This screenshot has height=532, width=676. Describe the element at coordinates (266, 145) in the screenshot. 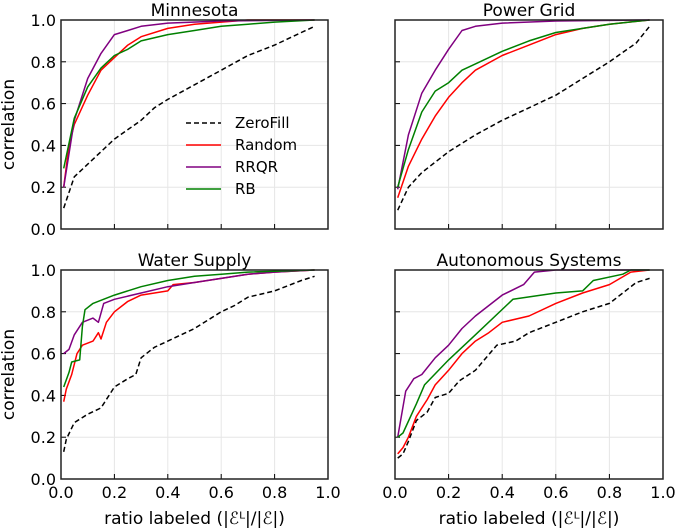

I see `legend-label: Random` at that location.